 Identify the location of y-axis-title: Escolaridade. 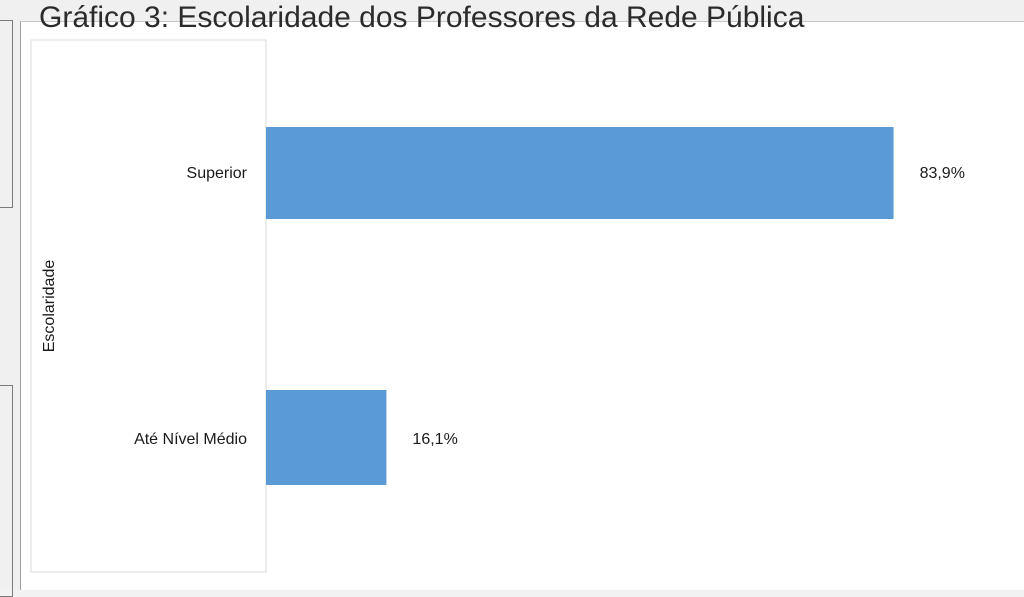
(49, 306).